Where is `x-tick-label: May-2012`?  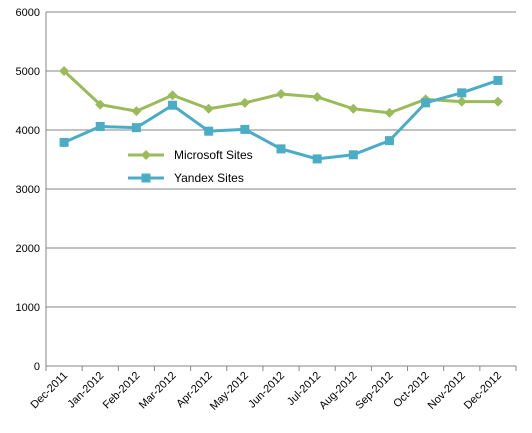
x-tick-label: May-2012 is located at coordinates (229, 391).